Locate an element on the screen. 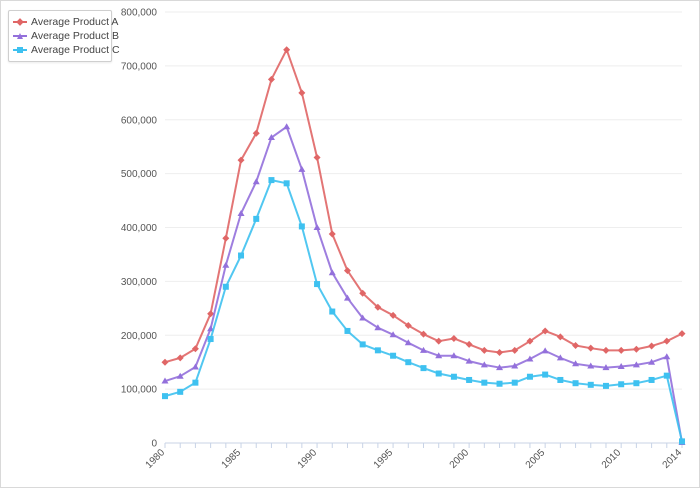 Image resolution: width=700 pixels, height=488 pixels. legend-swatch-product-c is located at coordinates (20, 50).